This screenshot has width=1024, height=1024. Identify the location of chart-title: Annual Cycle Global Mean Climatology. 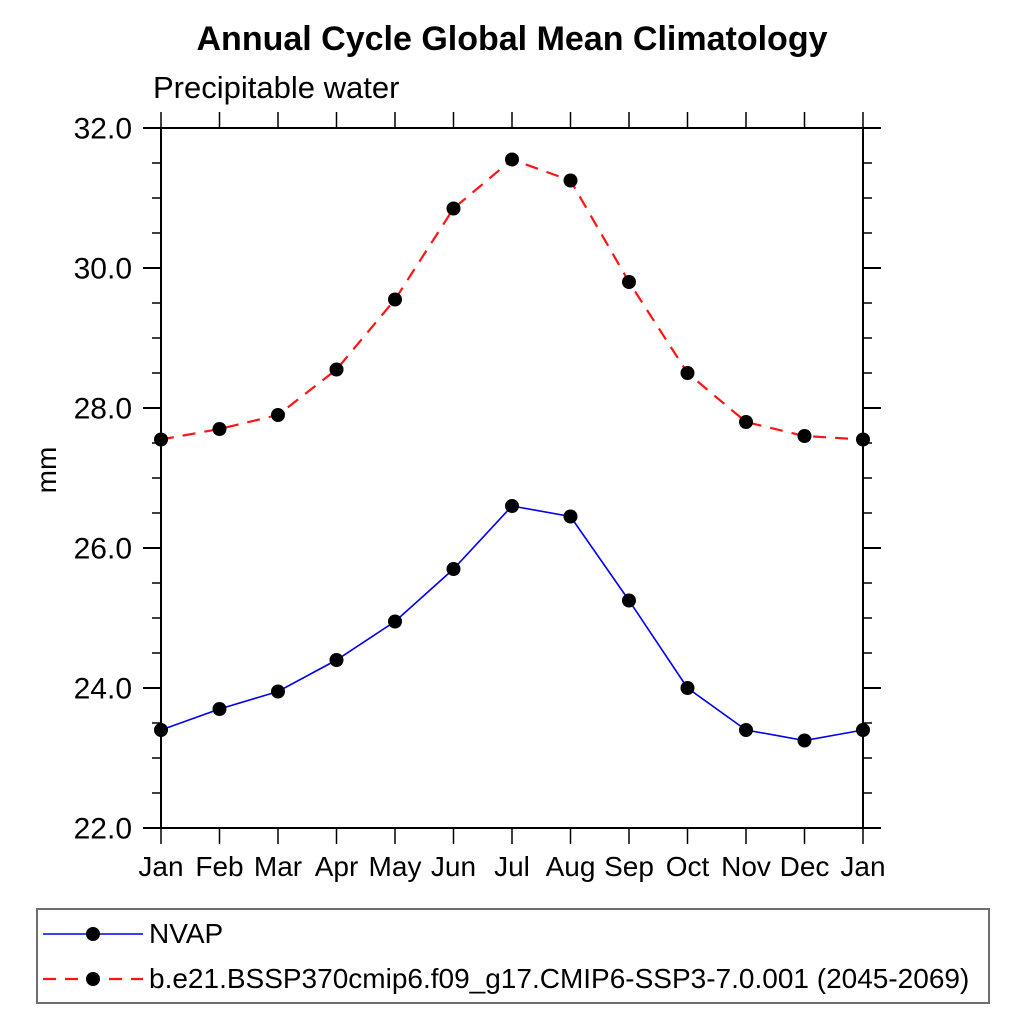
(512, 39).